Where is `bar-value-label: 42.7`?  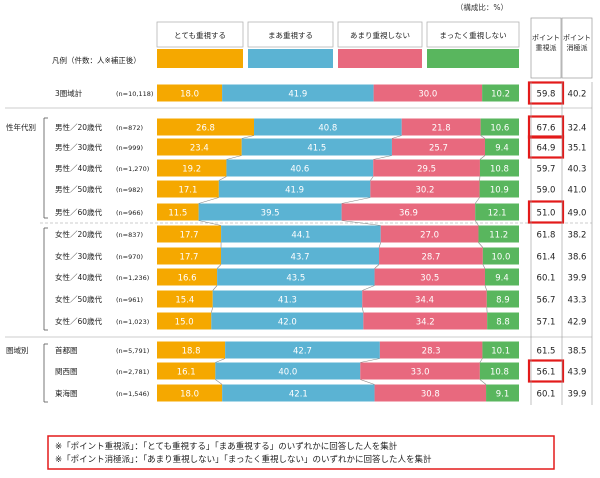 bar-value-label: 42.7 is located at coordinates (302, 352).